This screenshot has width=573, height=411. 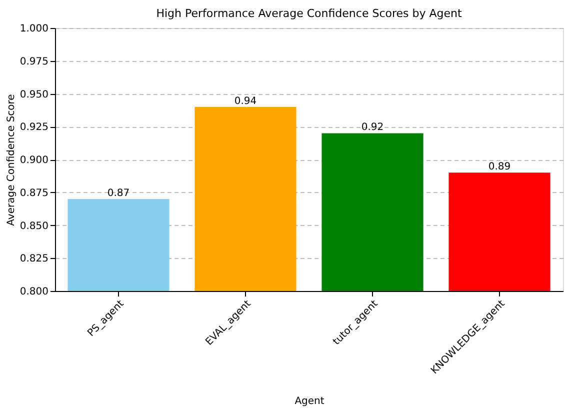 What do you see at coordinates (118, 193) in the screenshot?
I see `data-label: 0.87` at bounding box center [118, 193].